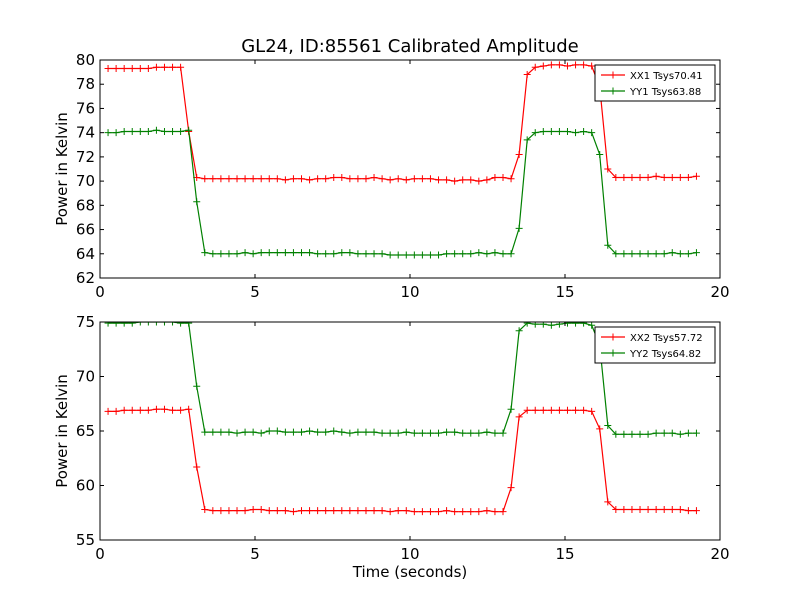 This screenshot has height=600, width=800. What do you see at coordinates (410, 572) in the screenshot?
I see `x-axis-label: Time (seconds)` at bounding box center [410, 572].